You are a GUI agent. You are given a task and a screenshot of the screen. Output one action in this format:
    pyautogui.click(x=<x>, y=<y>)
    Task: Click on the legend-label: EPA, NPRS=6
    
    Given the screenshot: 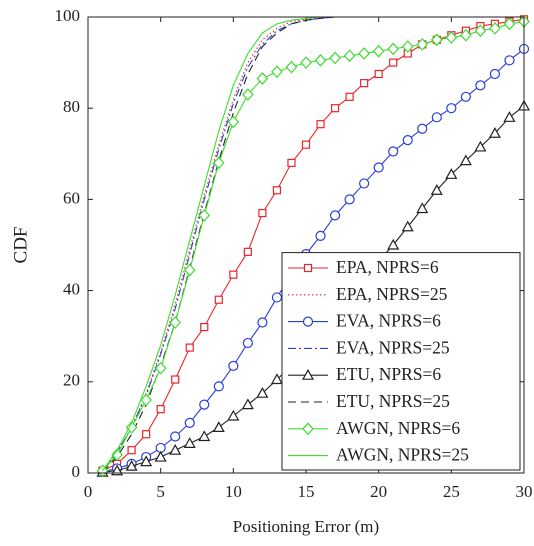 What is the action you would take?
    pyautogui.click(x=387, y=267)
    